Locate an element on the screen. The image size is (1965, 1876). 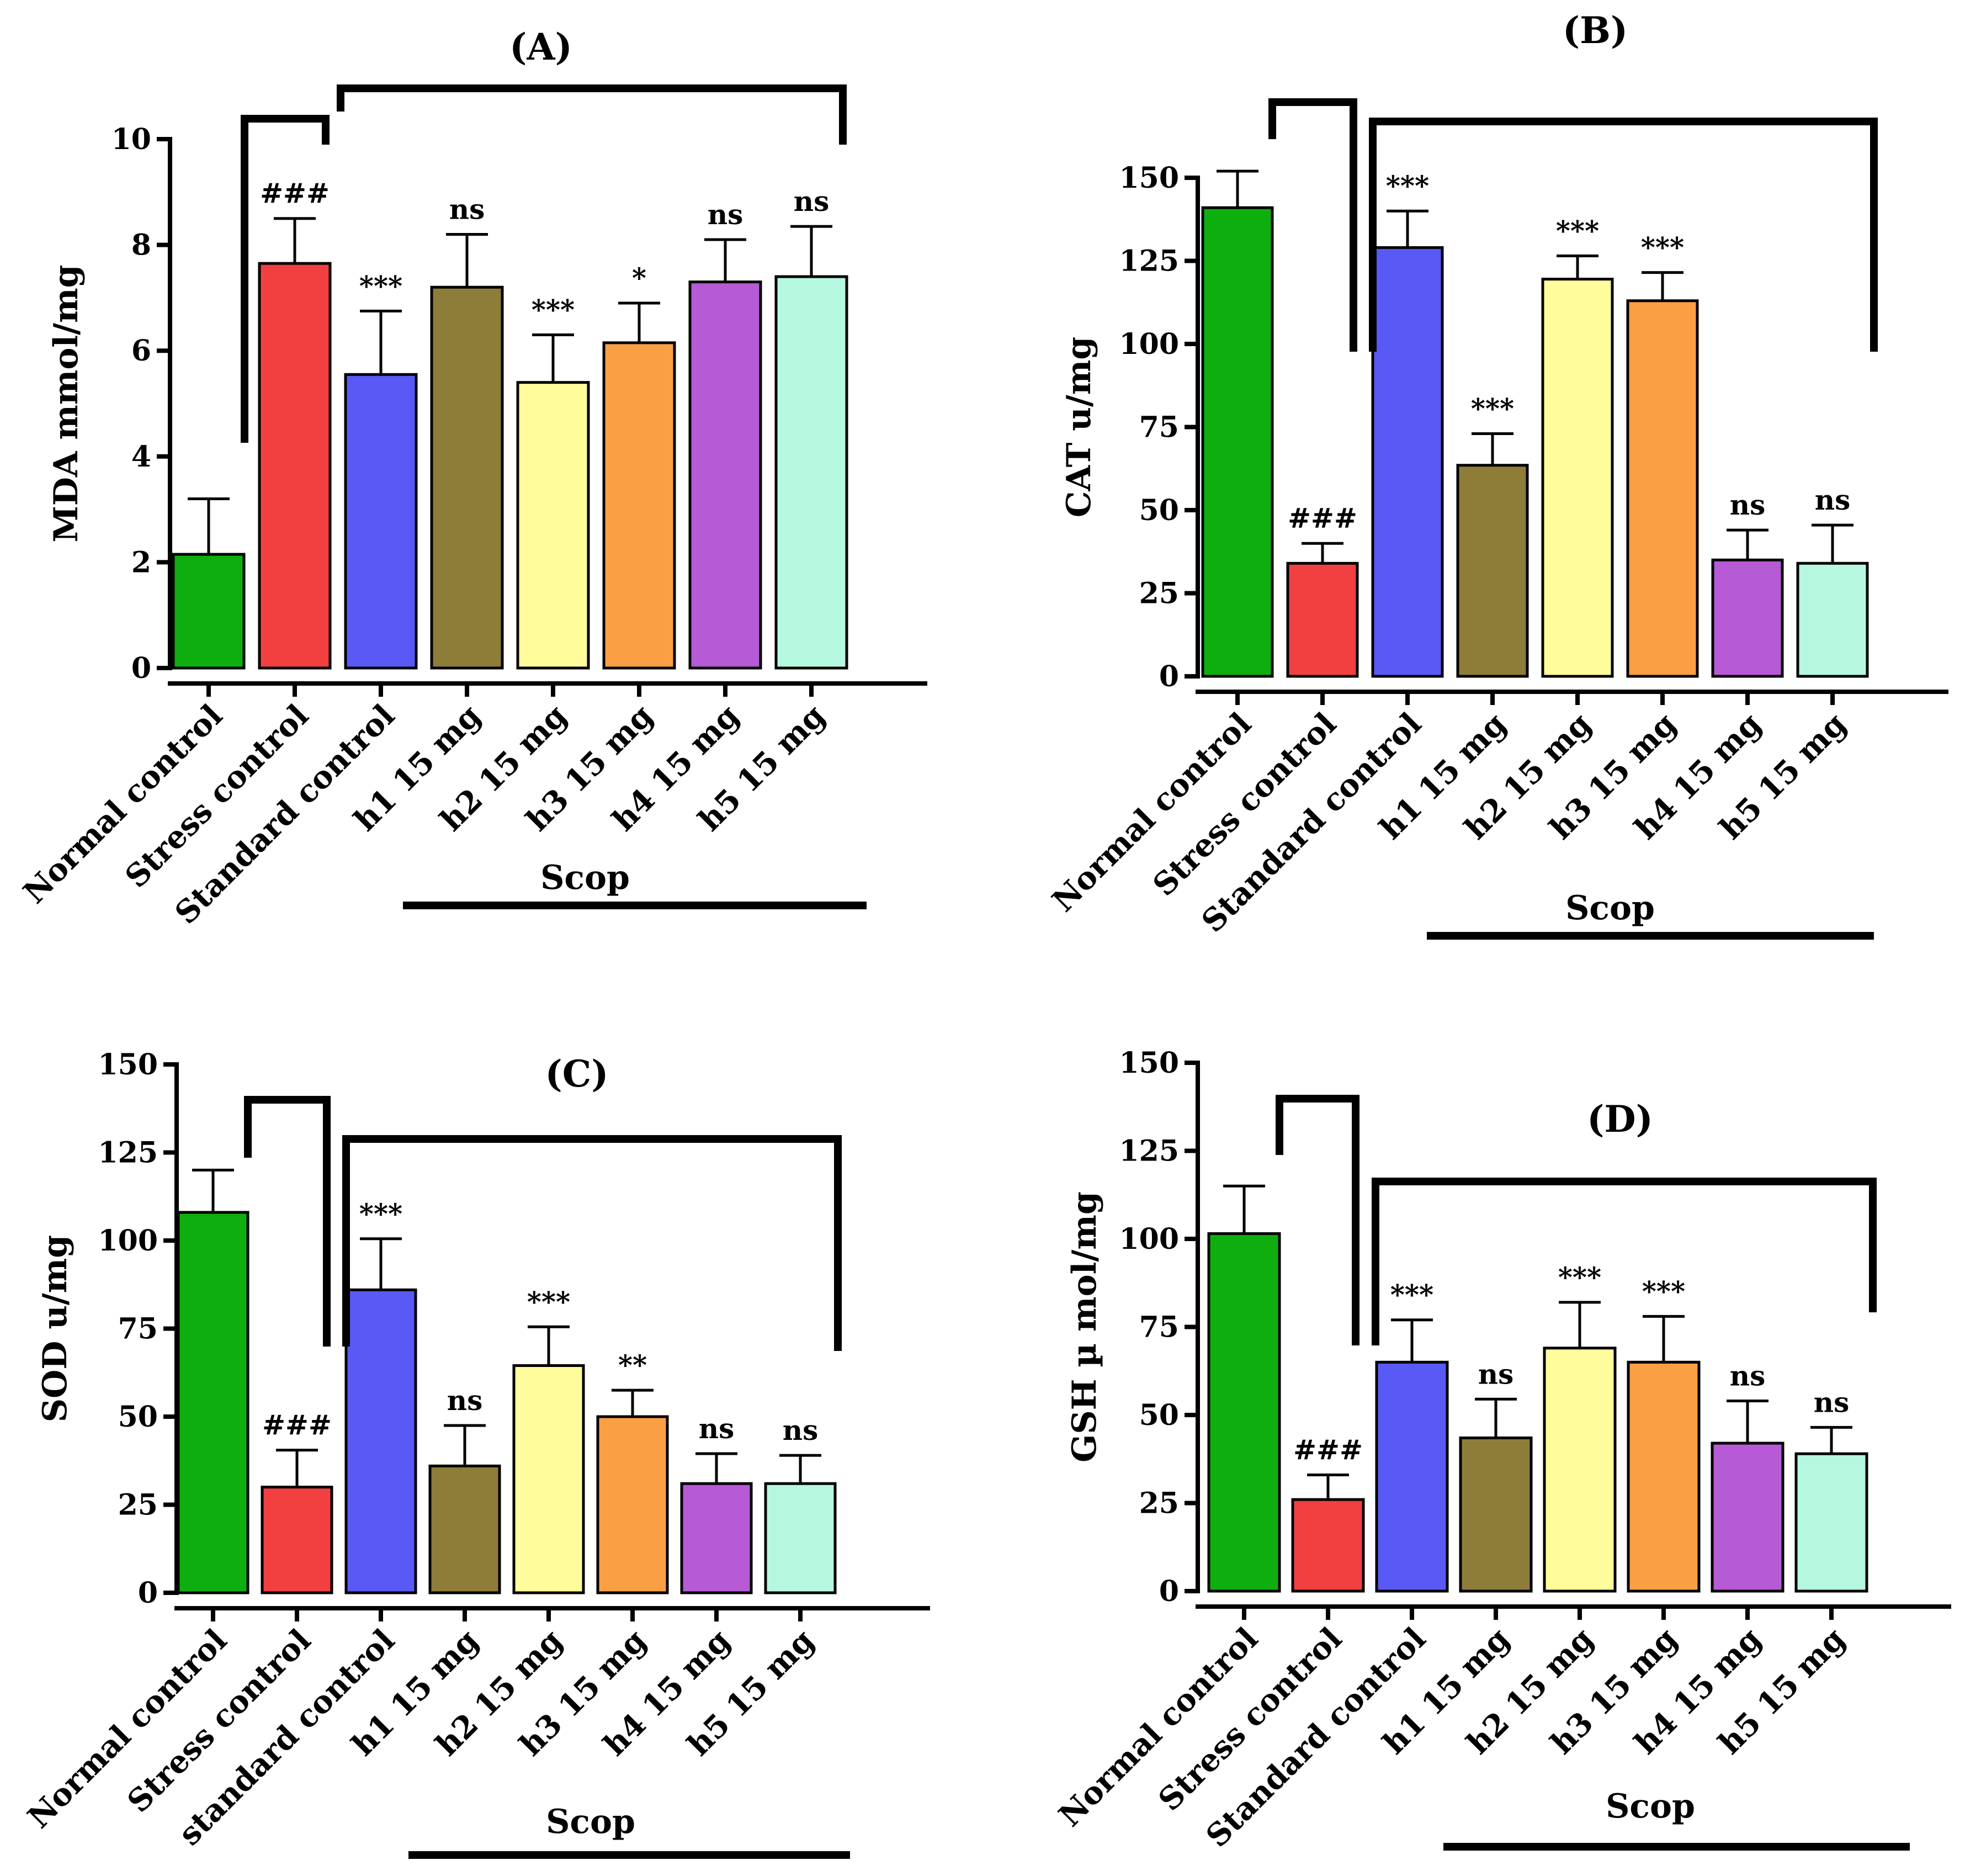
y-tick-label: 8 is located at coordinates (141, 245).